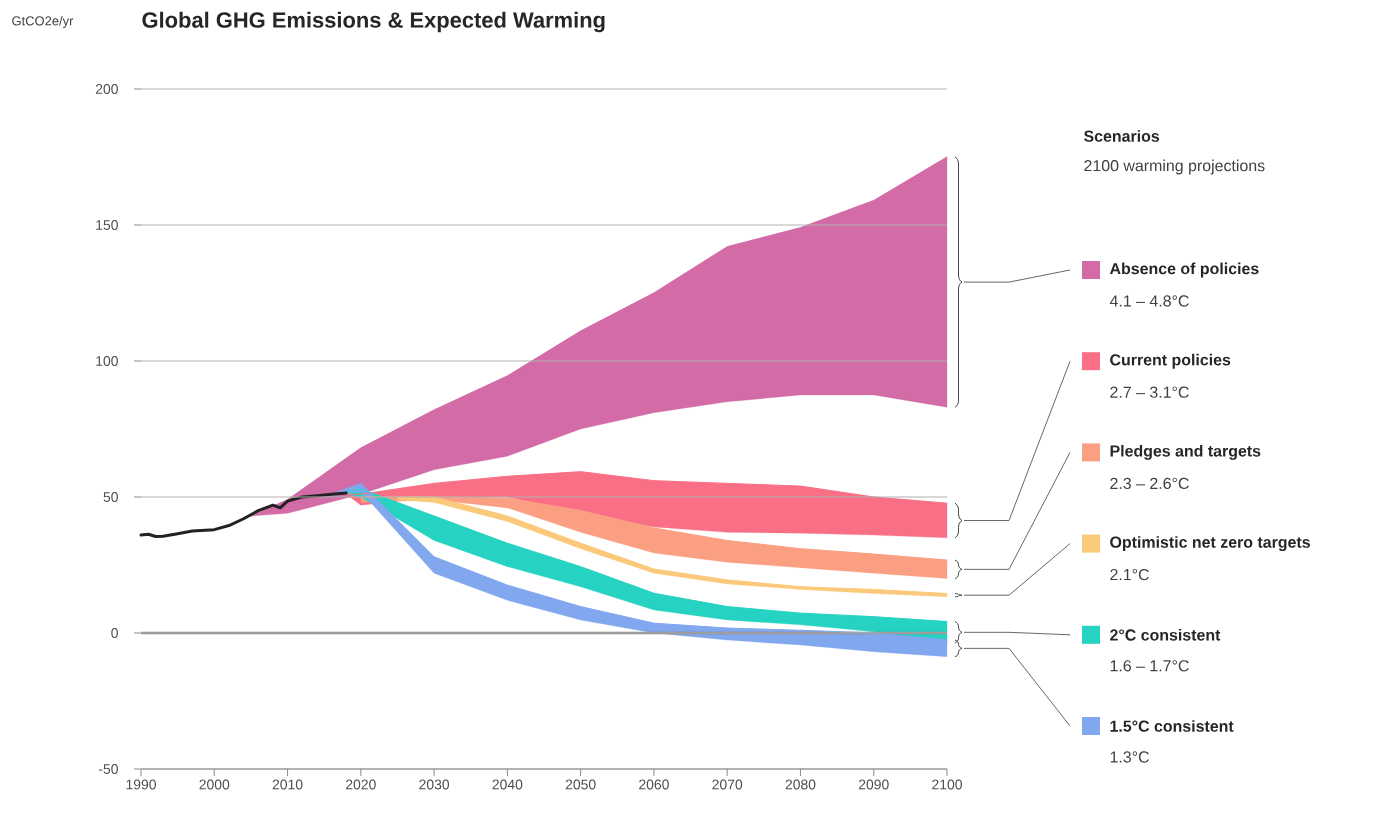 The height and width of the screenshot is (814, 1395). Describe the element at coordinates (654, 784) in the screenshot. I see `x-tick-label: 2060` at that location.